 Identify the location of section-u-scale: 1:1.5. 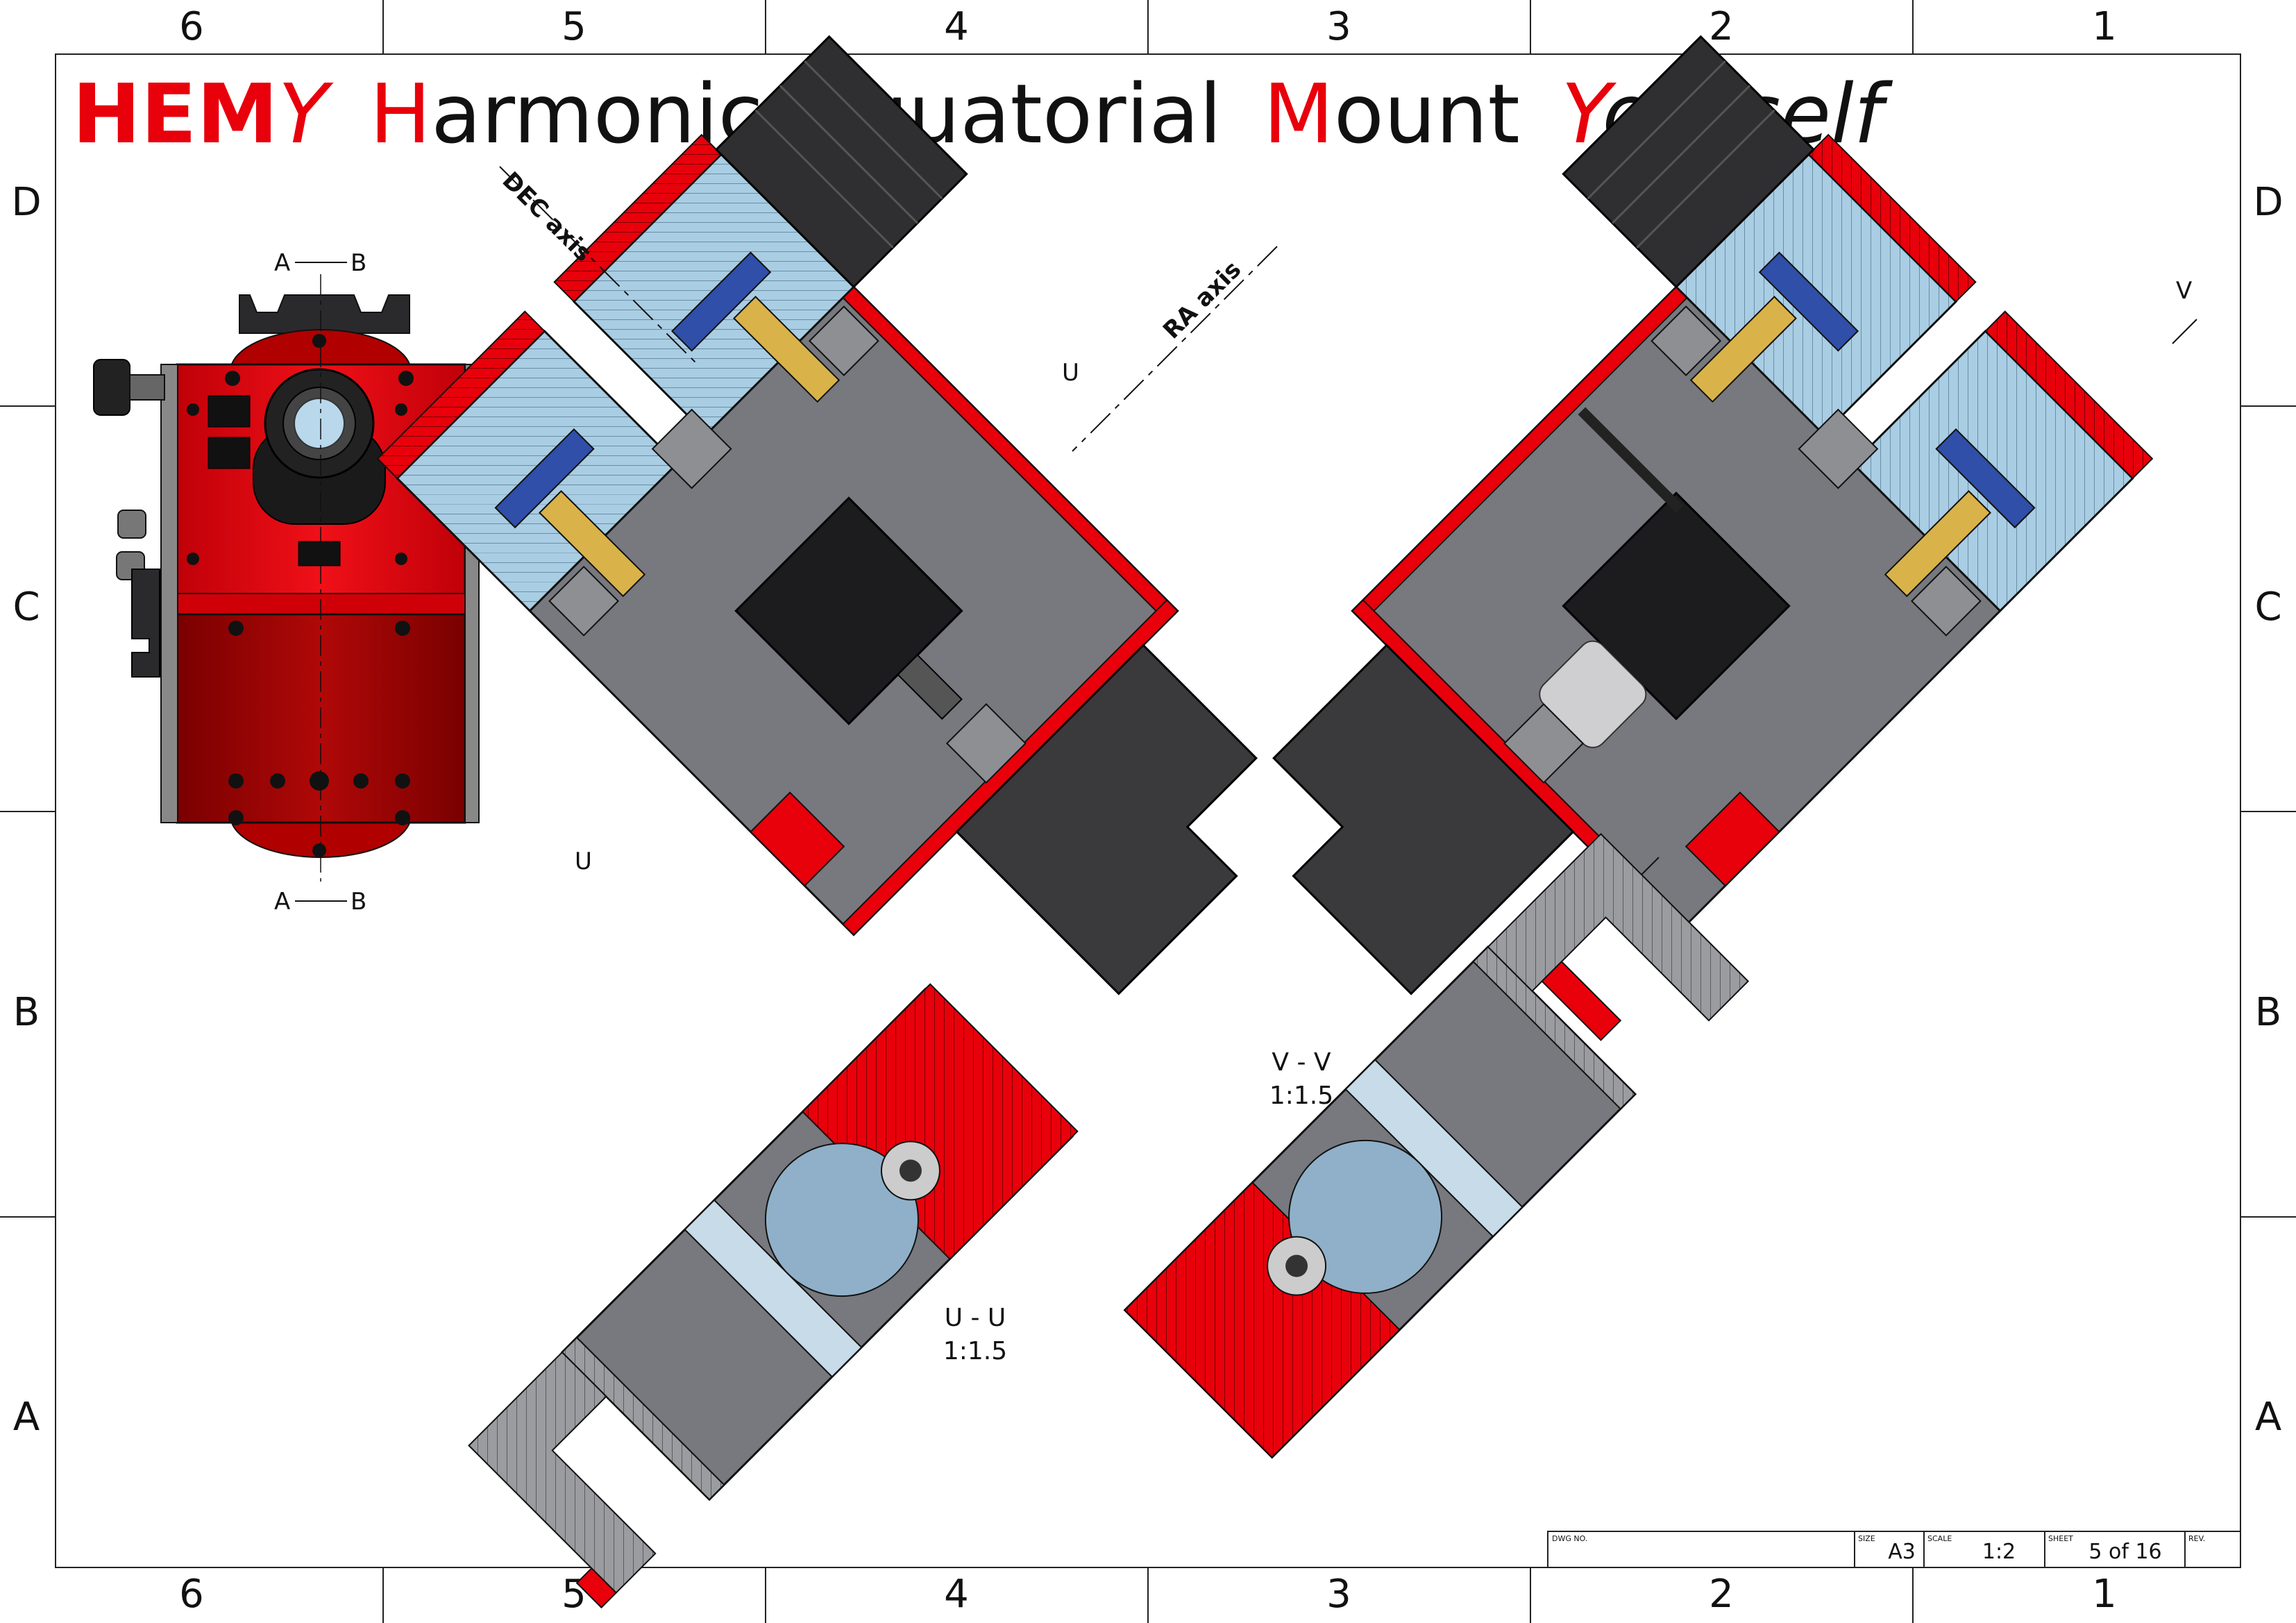
(975, 1351).